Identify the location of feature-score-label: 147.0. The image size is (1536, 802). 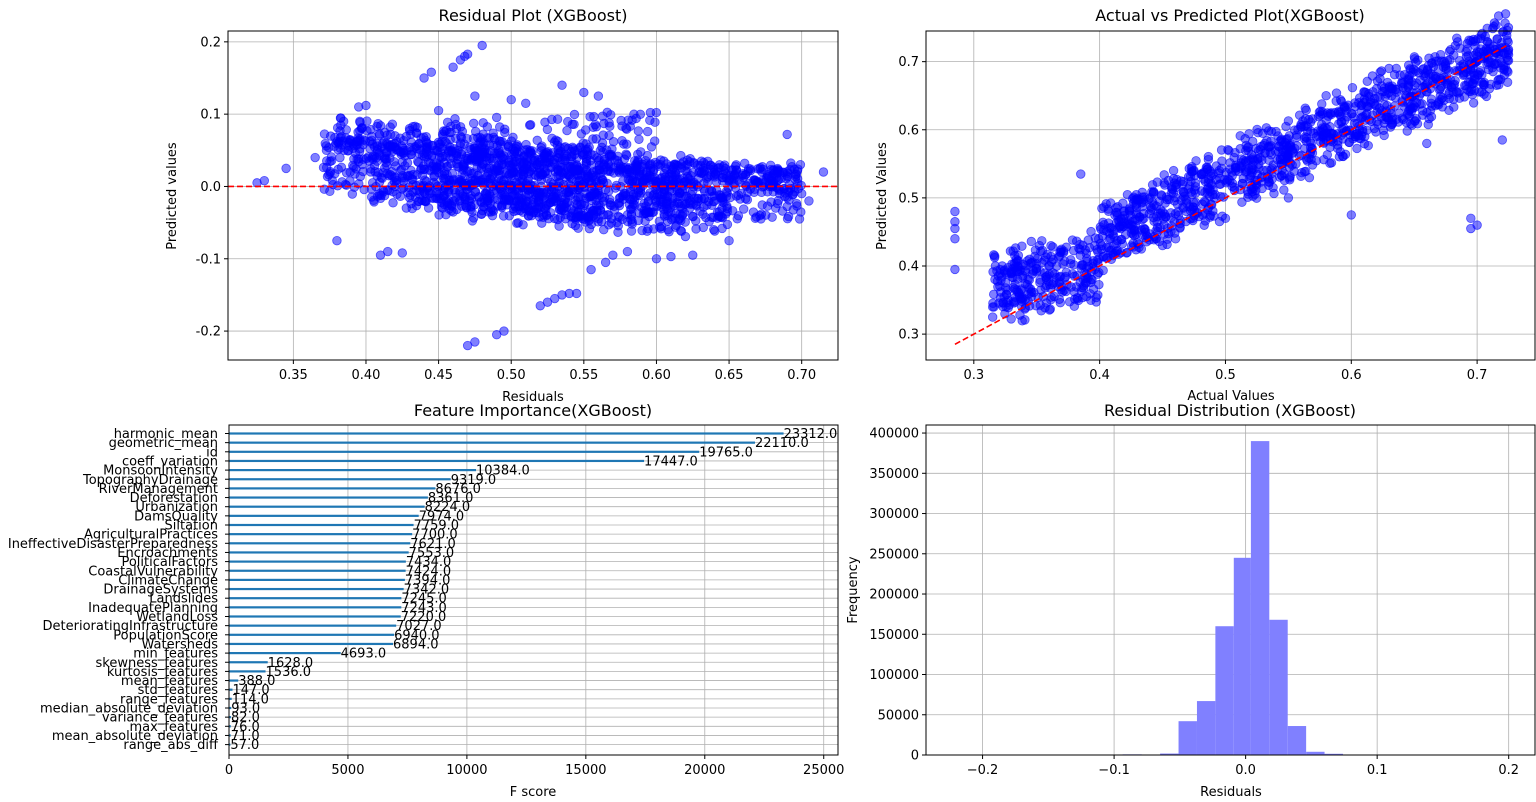
(250, 690).